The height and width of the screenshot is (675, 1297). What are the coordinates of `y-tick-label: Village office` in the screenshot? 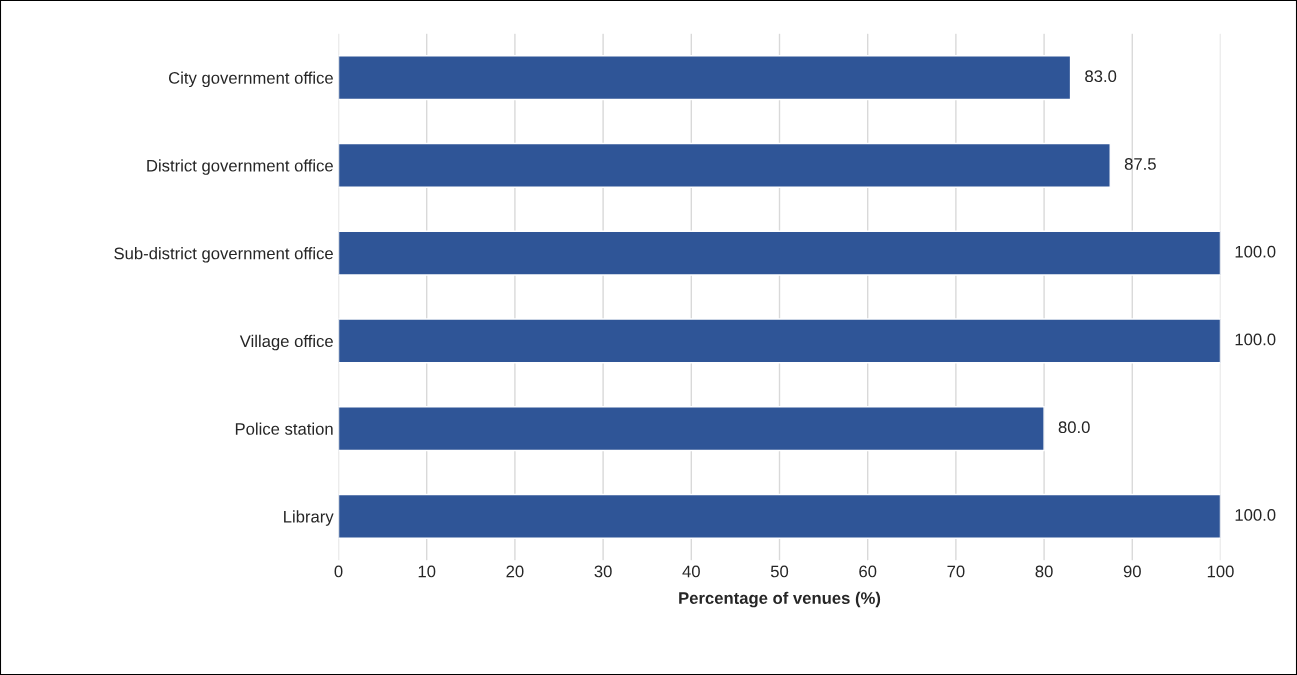 It's located at (286, 342).